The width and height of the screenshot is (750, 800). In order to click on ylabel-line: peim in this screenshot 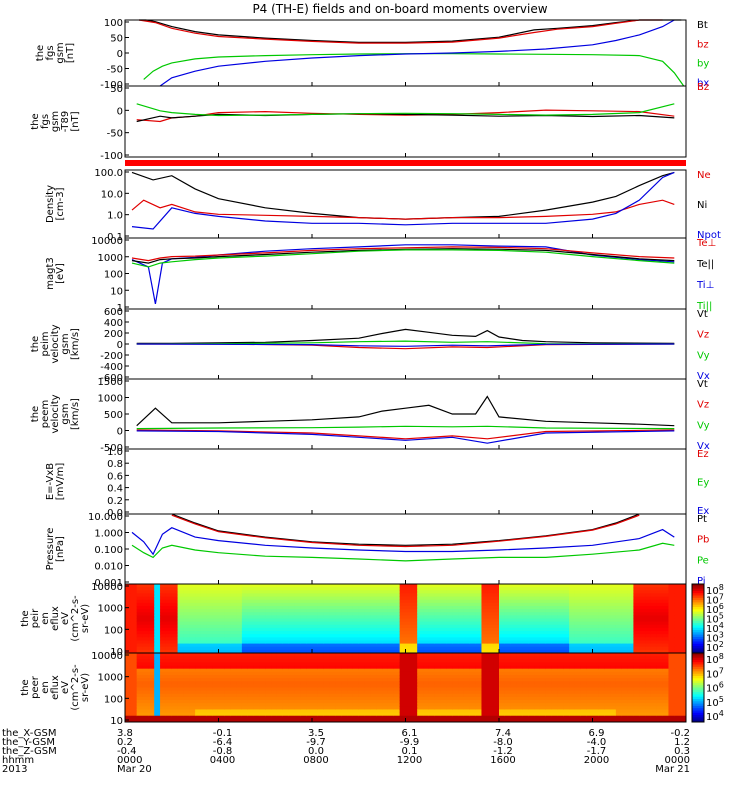, I will do `click(45, 343)`.